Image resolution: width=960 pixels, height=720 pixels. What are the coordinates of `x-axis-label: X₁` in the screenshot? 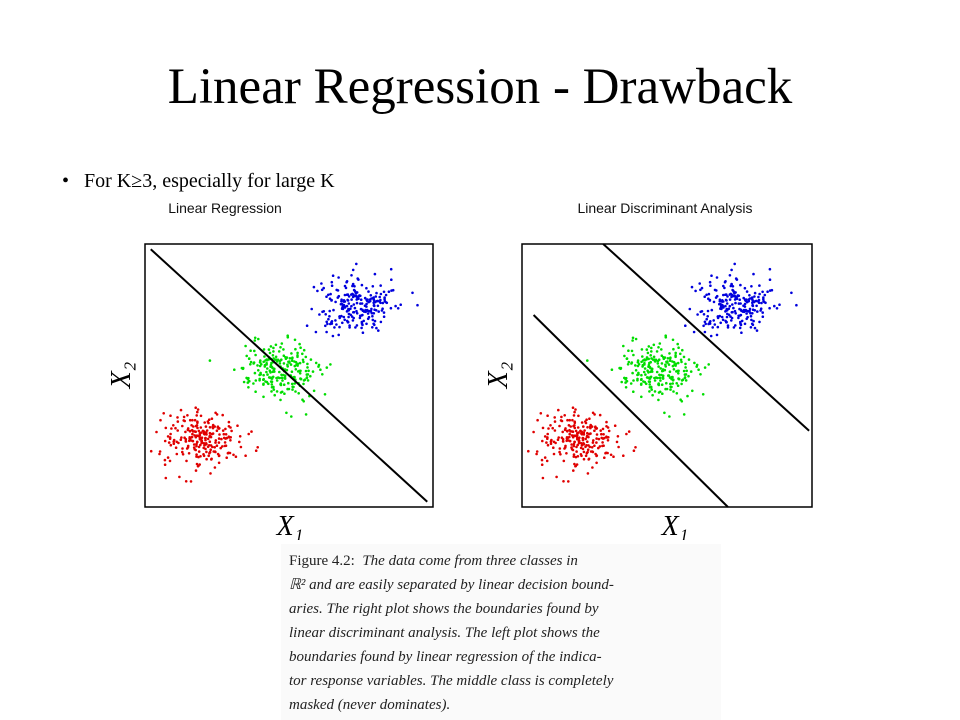 It's located at (675, 525).